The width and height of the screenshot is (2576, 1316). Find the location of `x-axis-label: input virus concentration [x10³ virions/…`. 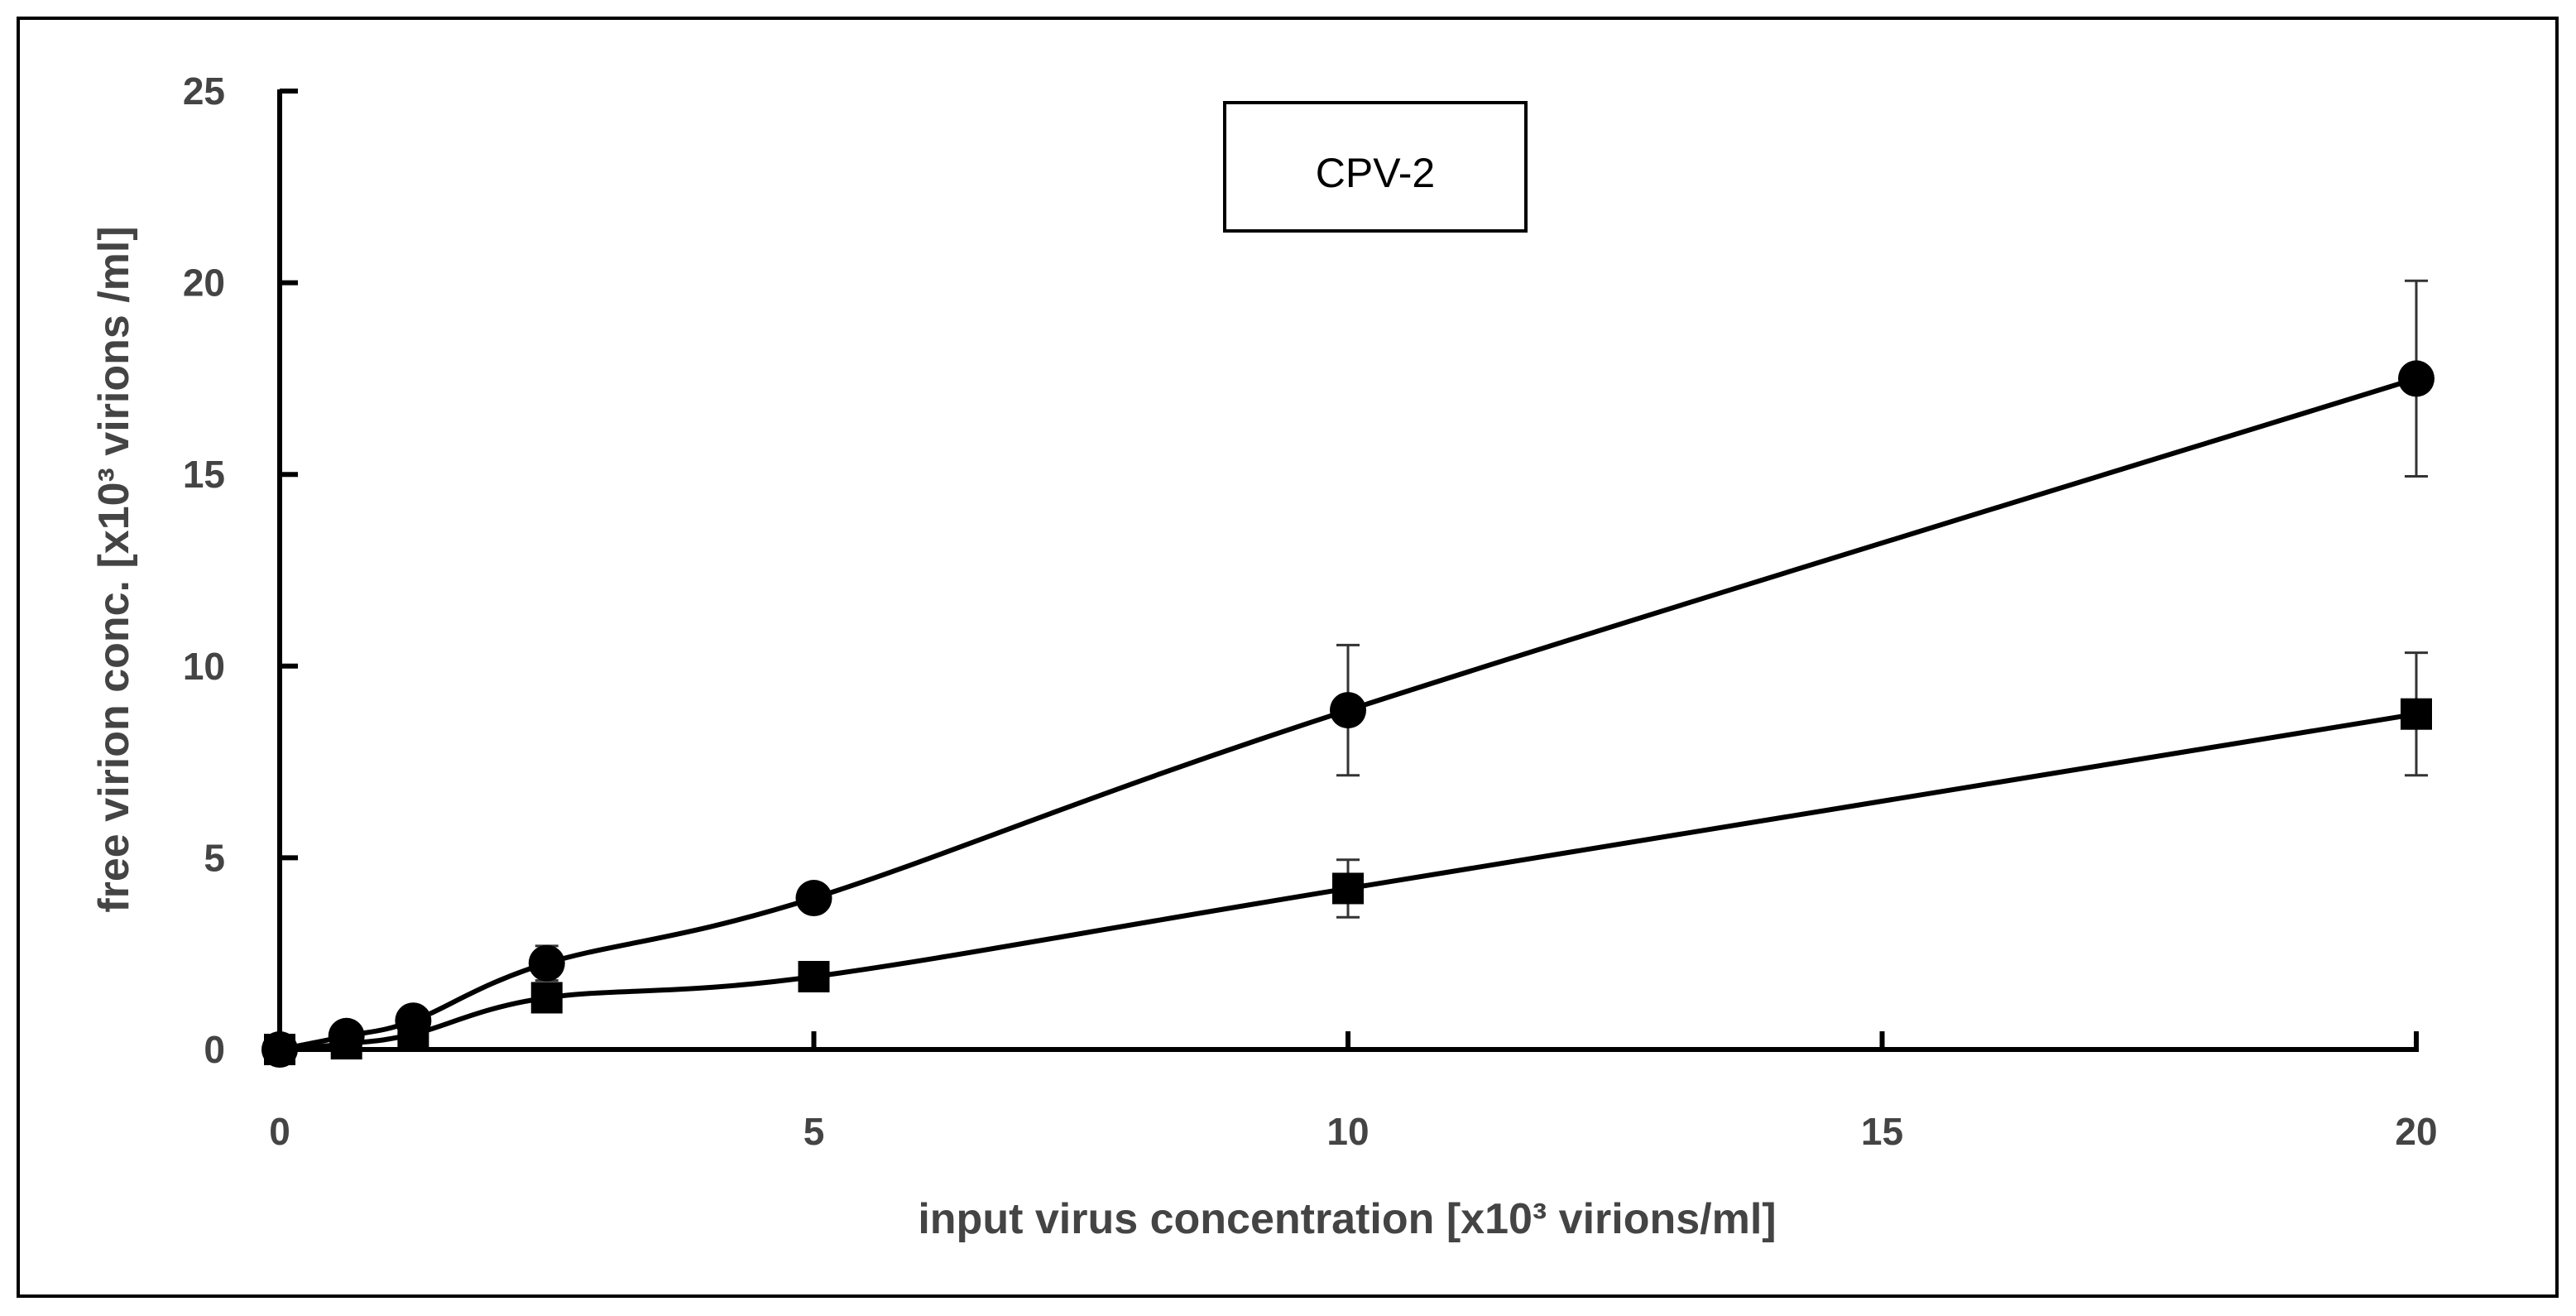

x-axis-label: input virus concentration [x10³ virions/… is located at coordinates (1347, 1219).